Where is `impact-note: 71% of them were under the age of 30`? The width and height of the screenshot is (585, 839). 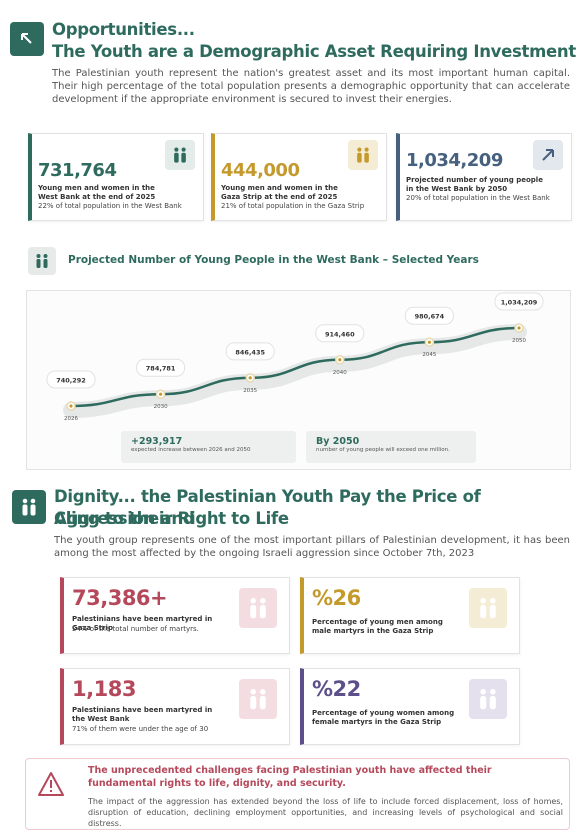
impact-note: 71% of them were under the age of 30 is located at coordinates (140, 729).